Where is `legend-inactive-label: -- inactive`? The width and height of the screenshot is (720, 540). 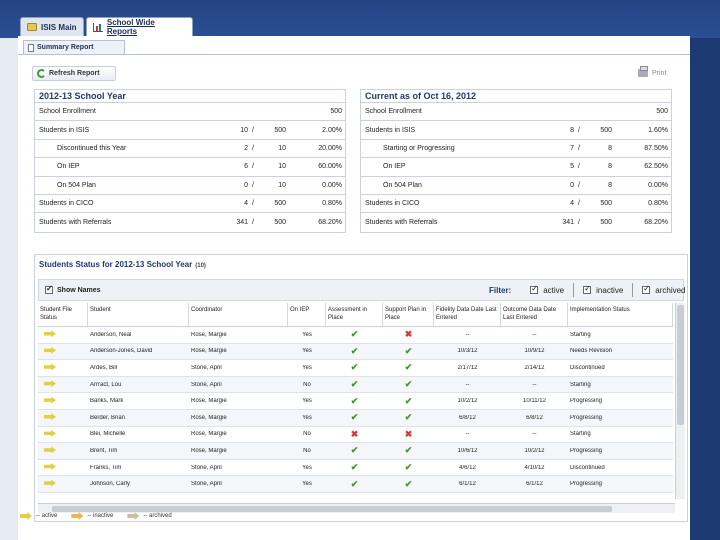 legend-inactive-label: -- inactive is located at coordinates (100, 516).